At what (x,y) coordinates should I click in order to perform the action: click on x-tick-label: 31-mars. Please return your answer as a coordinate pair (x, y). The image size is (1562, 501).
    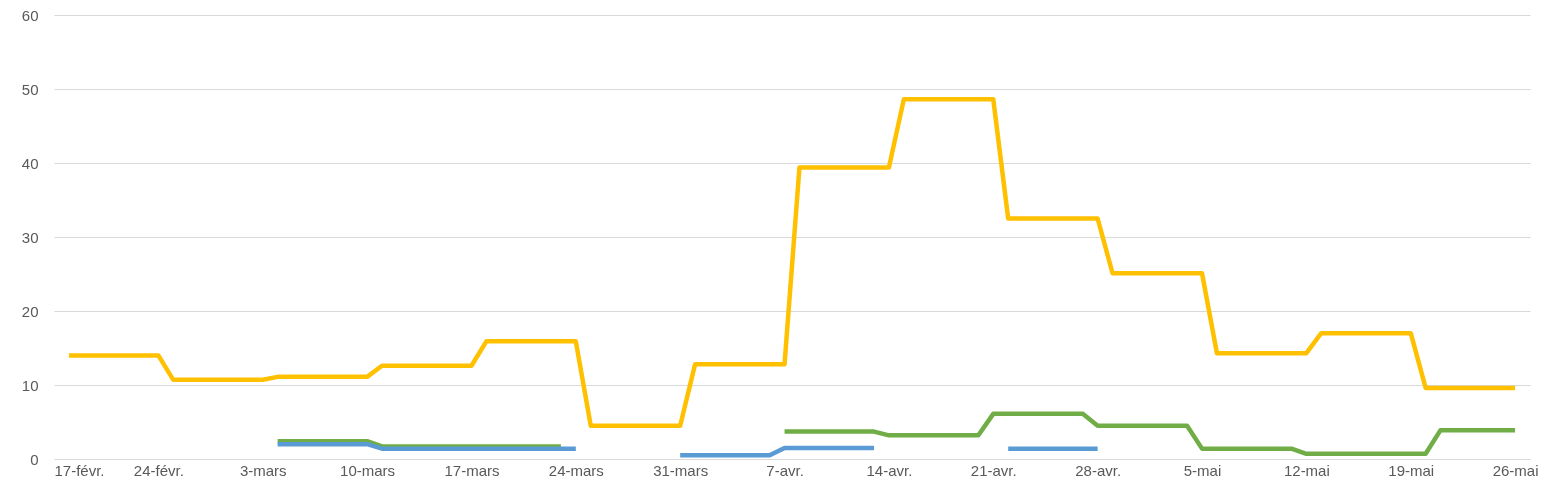
    Looking at the image, I should click on (681, 470).